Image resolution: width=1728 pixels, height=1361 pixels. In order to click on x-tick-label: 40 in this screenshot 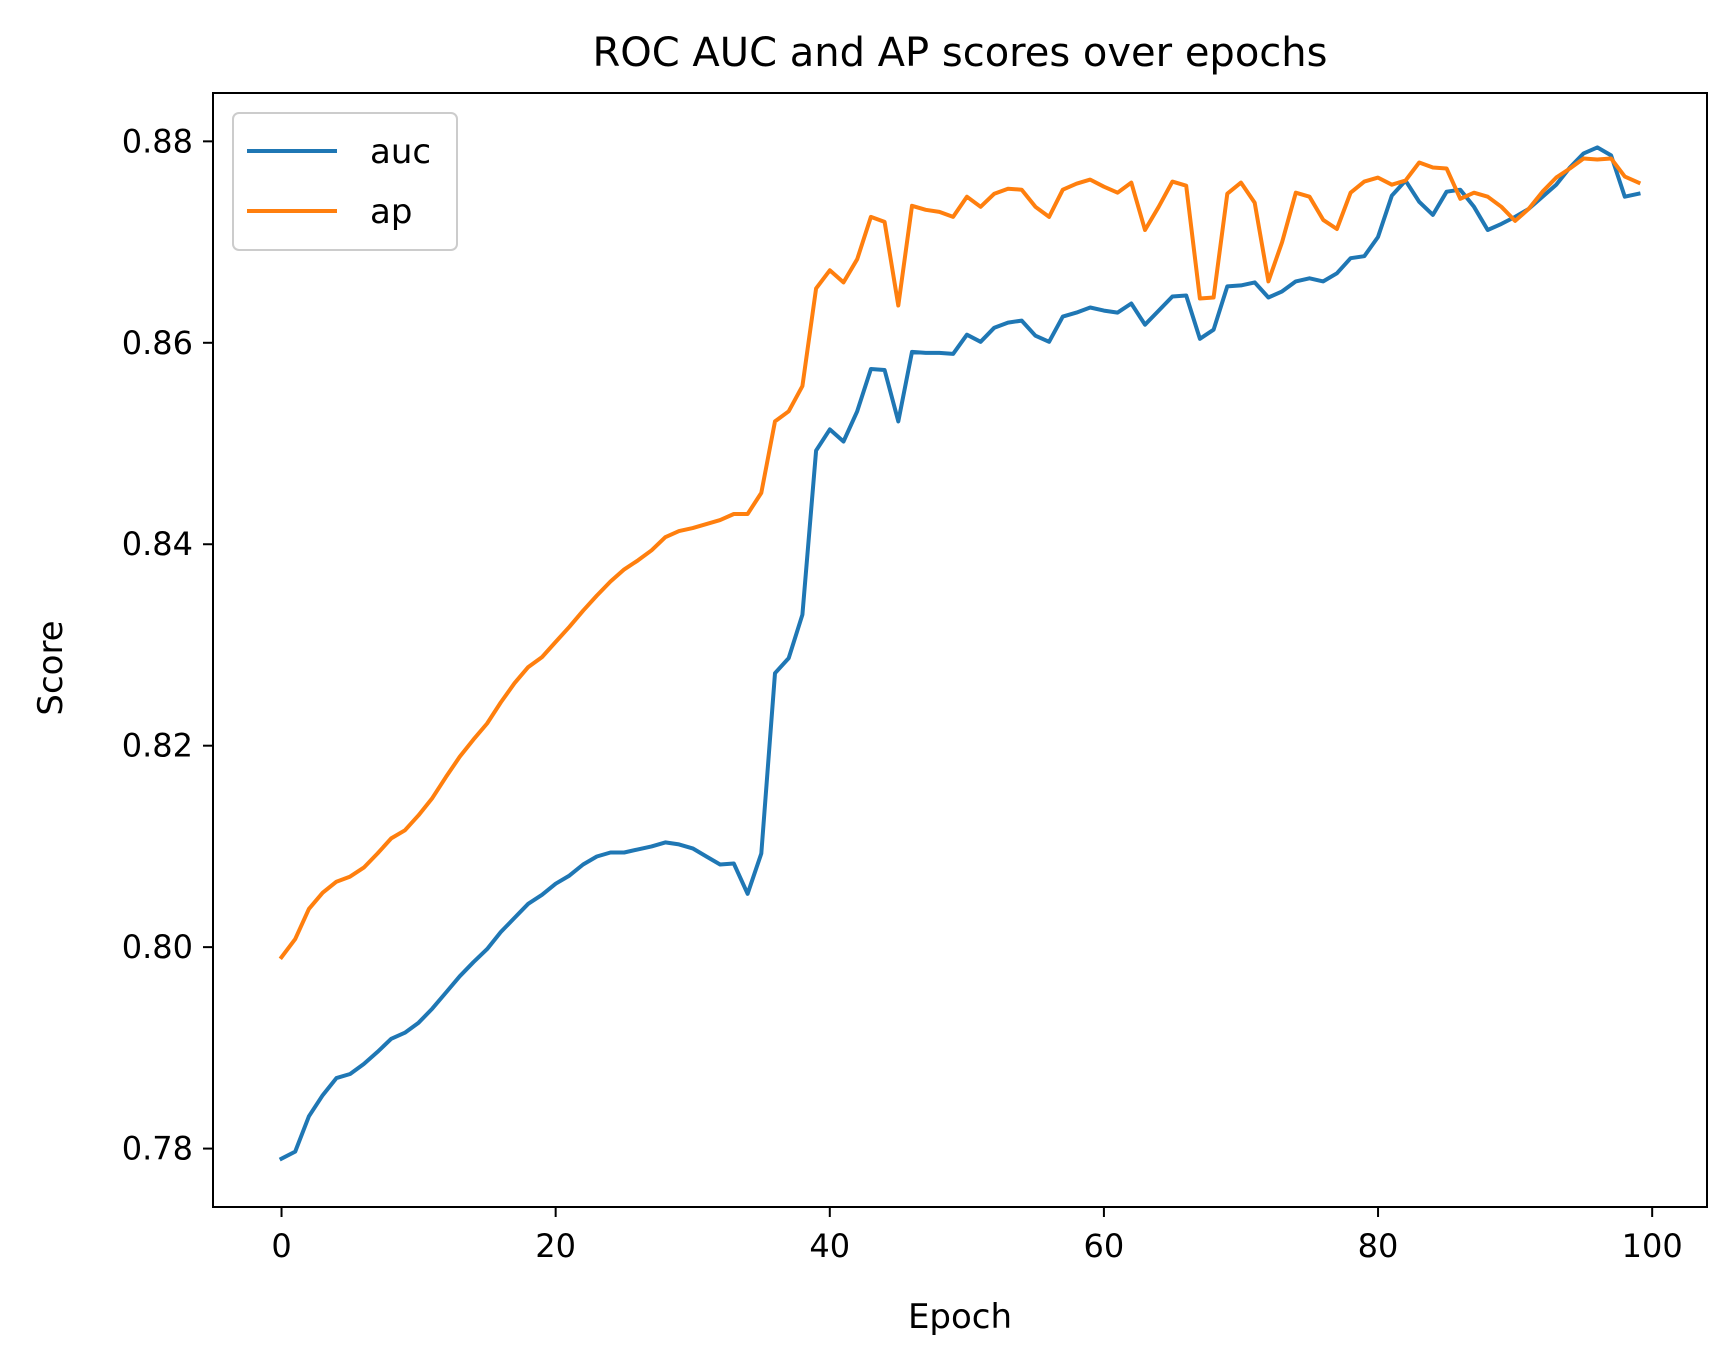, I will do `click(829, 1246)`.